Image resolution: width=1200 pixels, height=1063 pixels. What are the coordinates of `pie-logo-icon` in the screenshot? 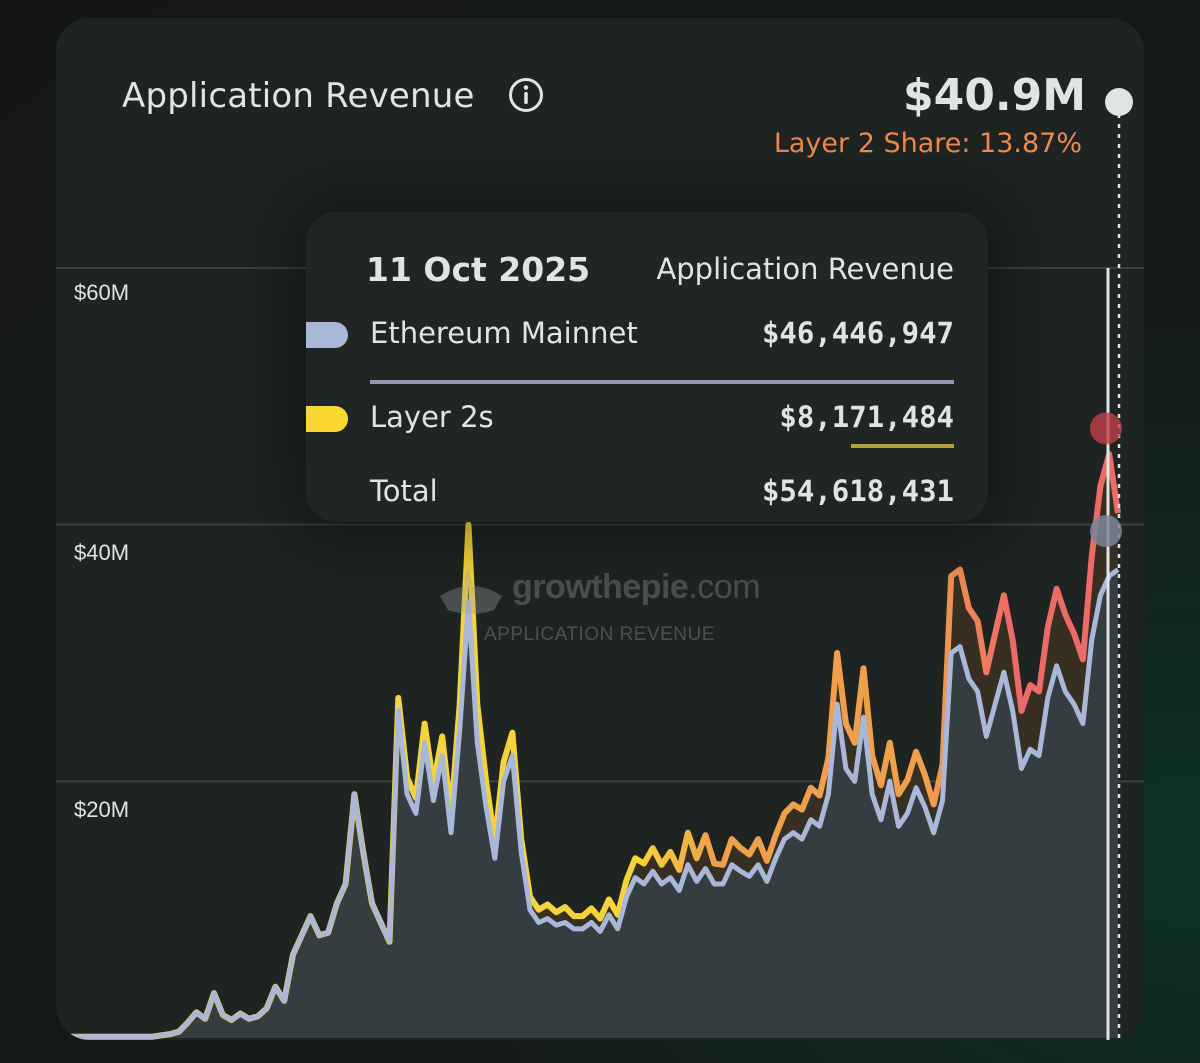 It's located at (471, 591).